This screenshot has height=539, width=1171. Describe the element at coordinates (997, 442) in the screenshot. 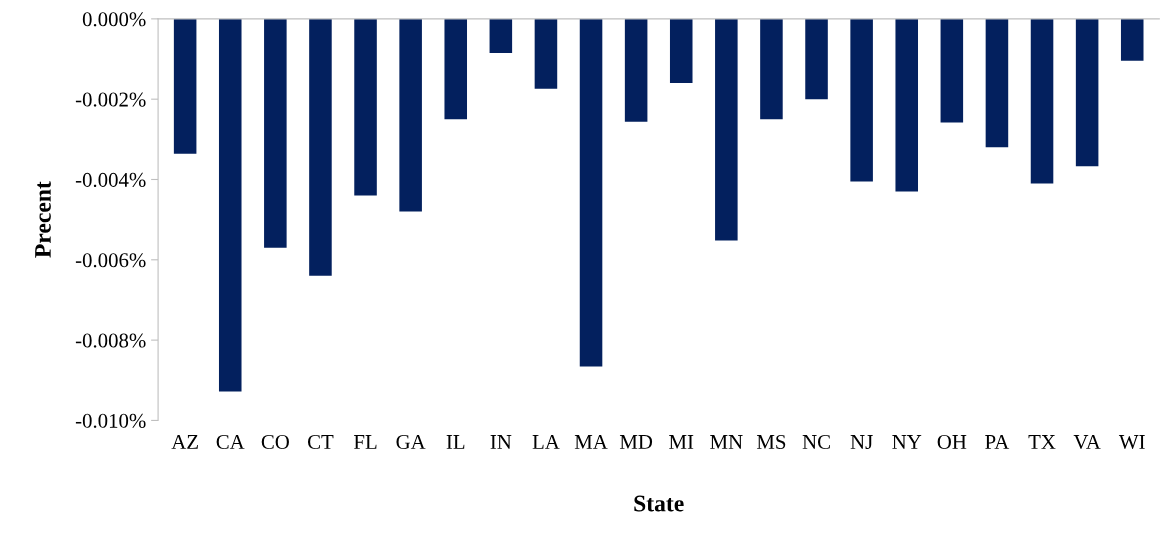

I see `x-tick-label: PA` at that location.